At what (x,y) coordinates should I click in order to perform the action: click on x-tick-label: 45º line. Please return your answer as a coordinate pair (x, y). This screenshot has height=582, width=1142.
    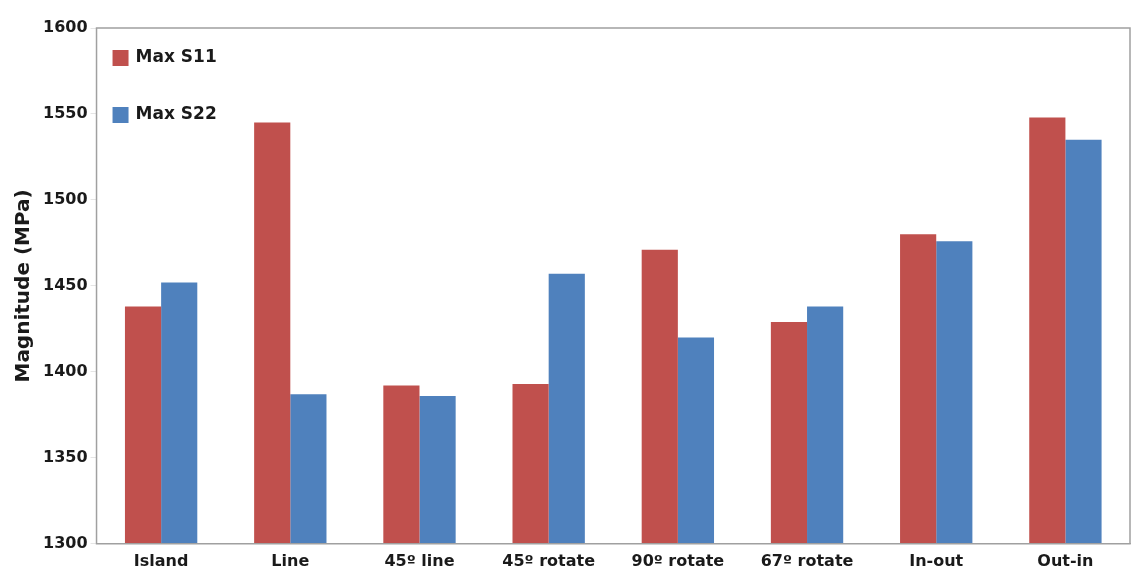
    Looking at the image, I should click on (419, 560).